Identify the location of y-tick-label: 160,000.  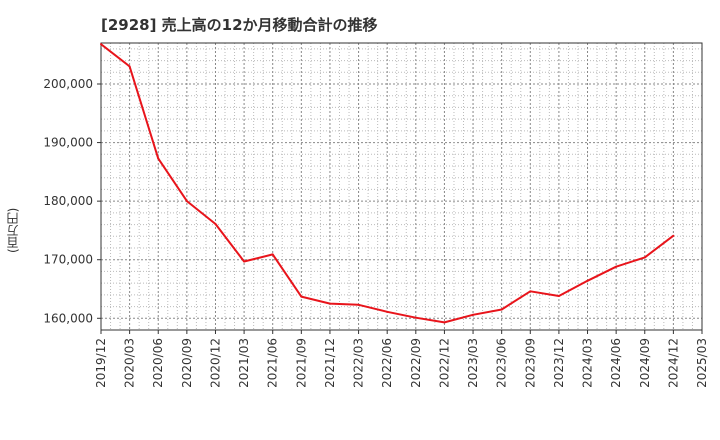
(68, 318).